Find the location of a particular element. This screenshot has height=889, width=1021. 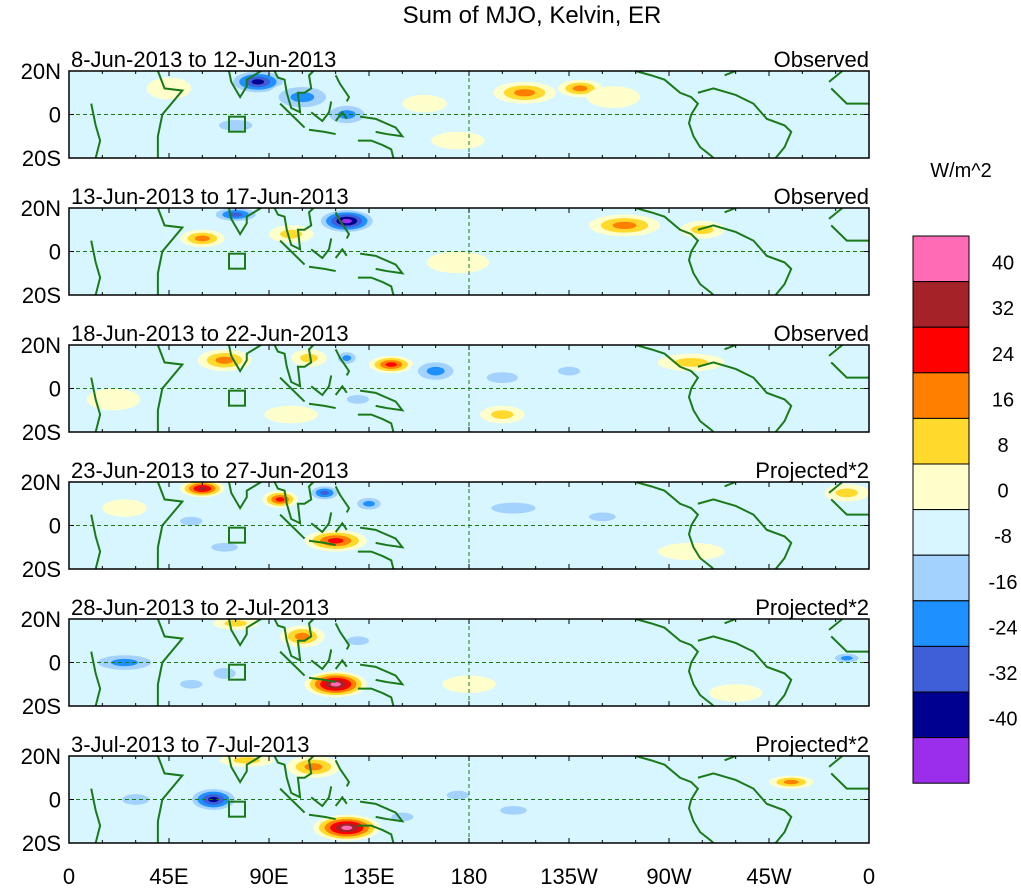

colorbar-tick-label: -24 is located at coordinates (1003, 628).